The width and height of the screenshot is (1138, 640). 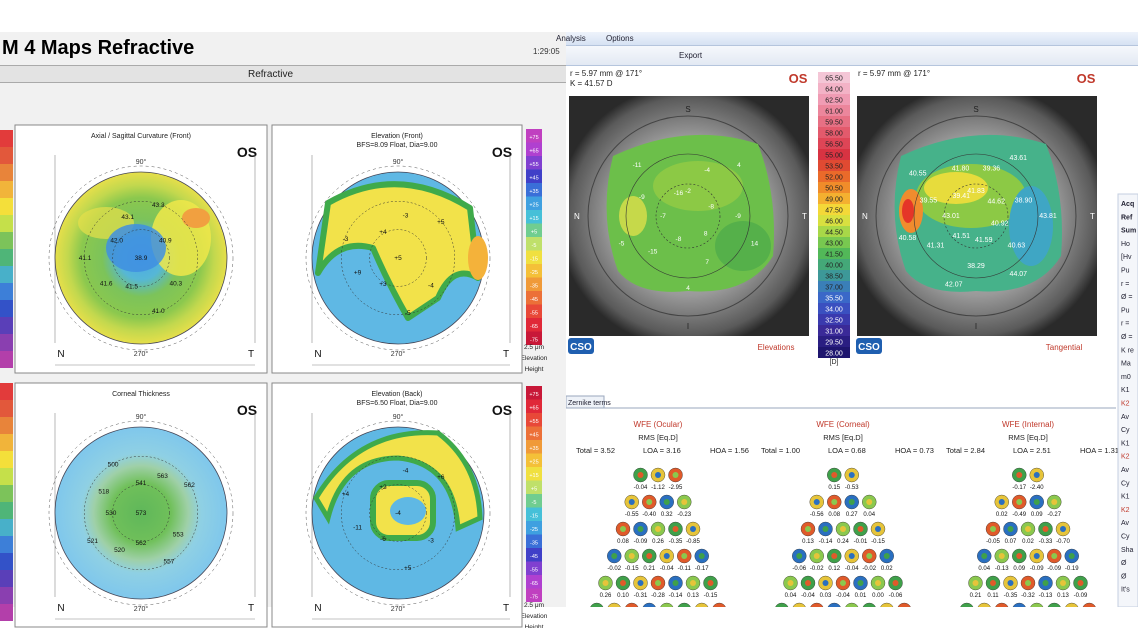 What do you see at coordinates (641, 596) in the screenshot?
I see `zernike-coef: -0.31` at bounding box center [641, 596].